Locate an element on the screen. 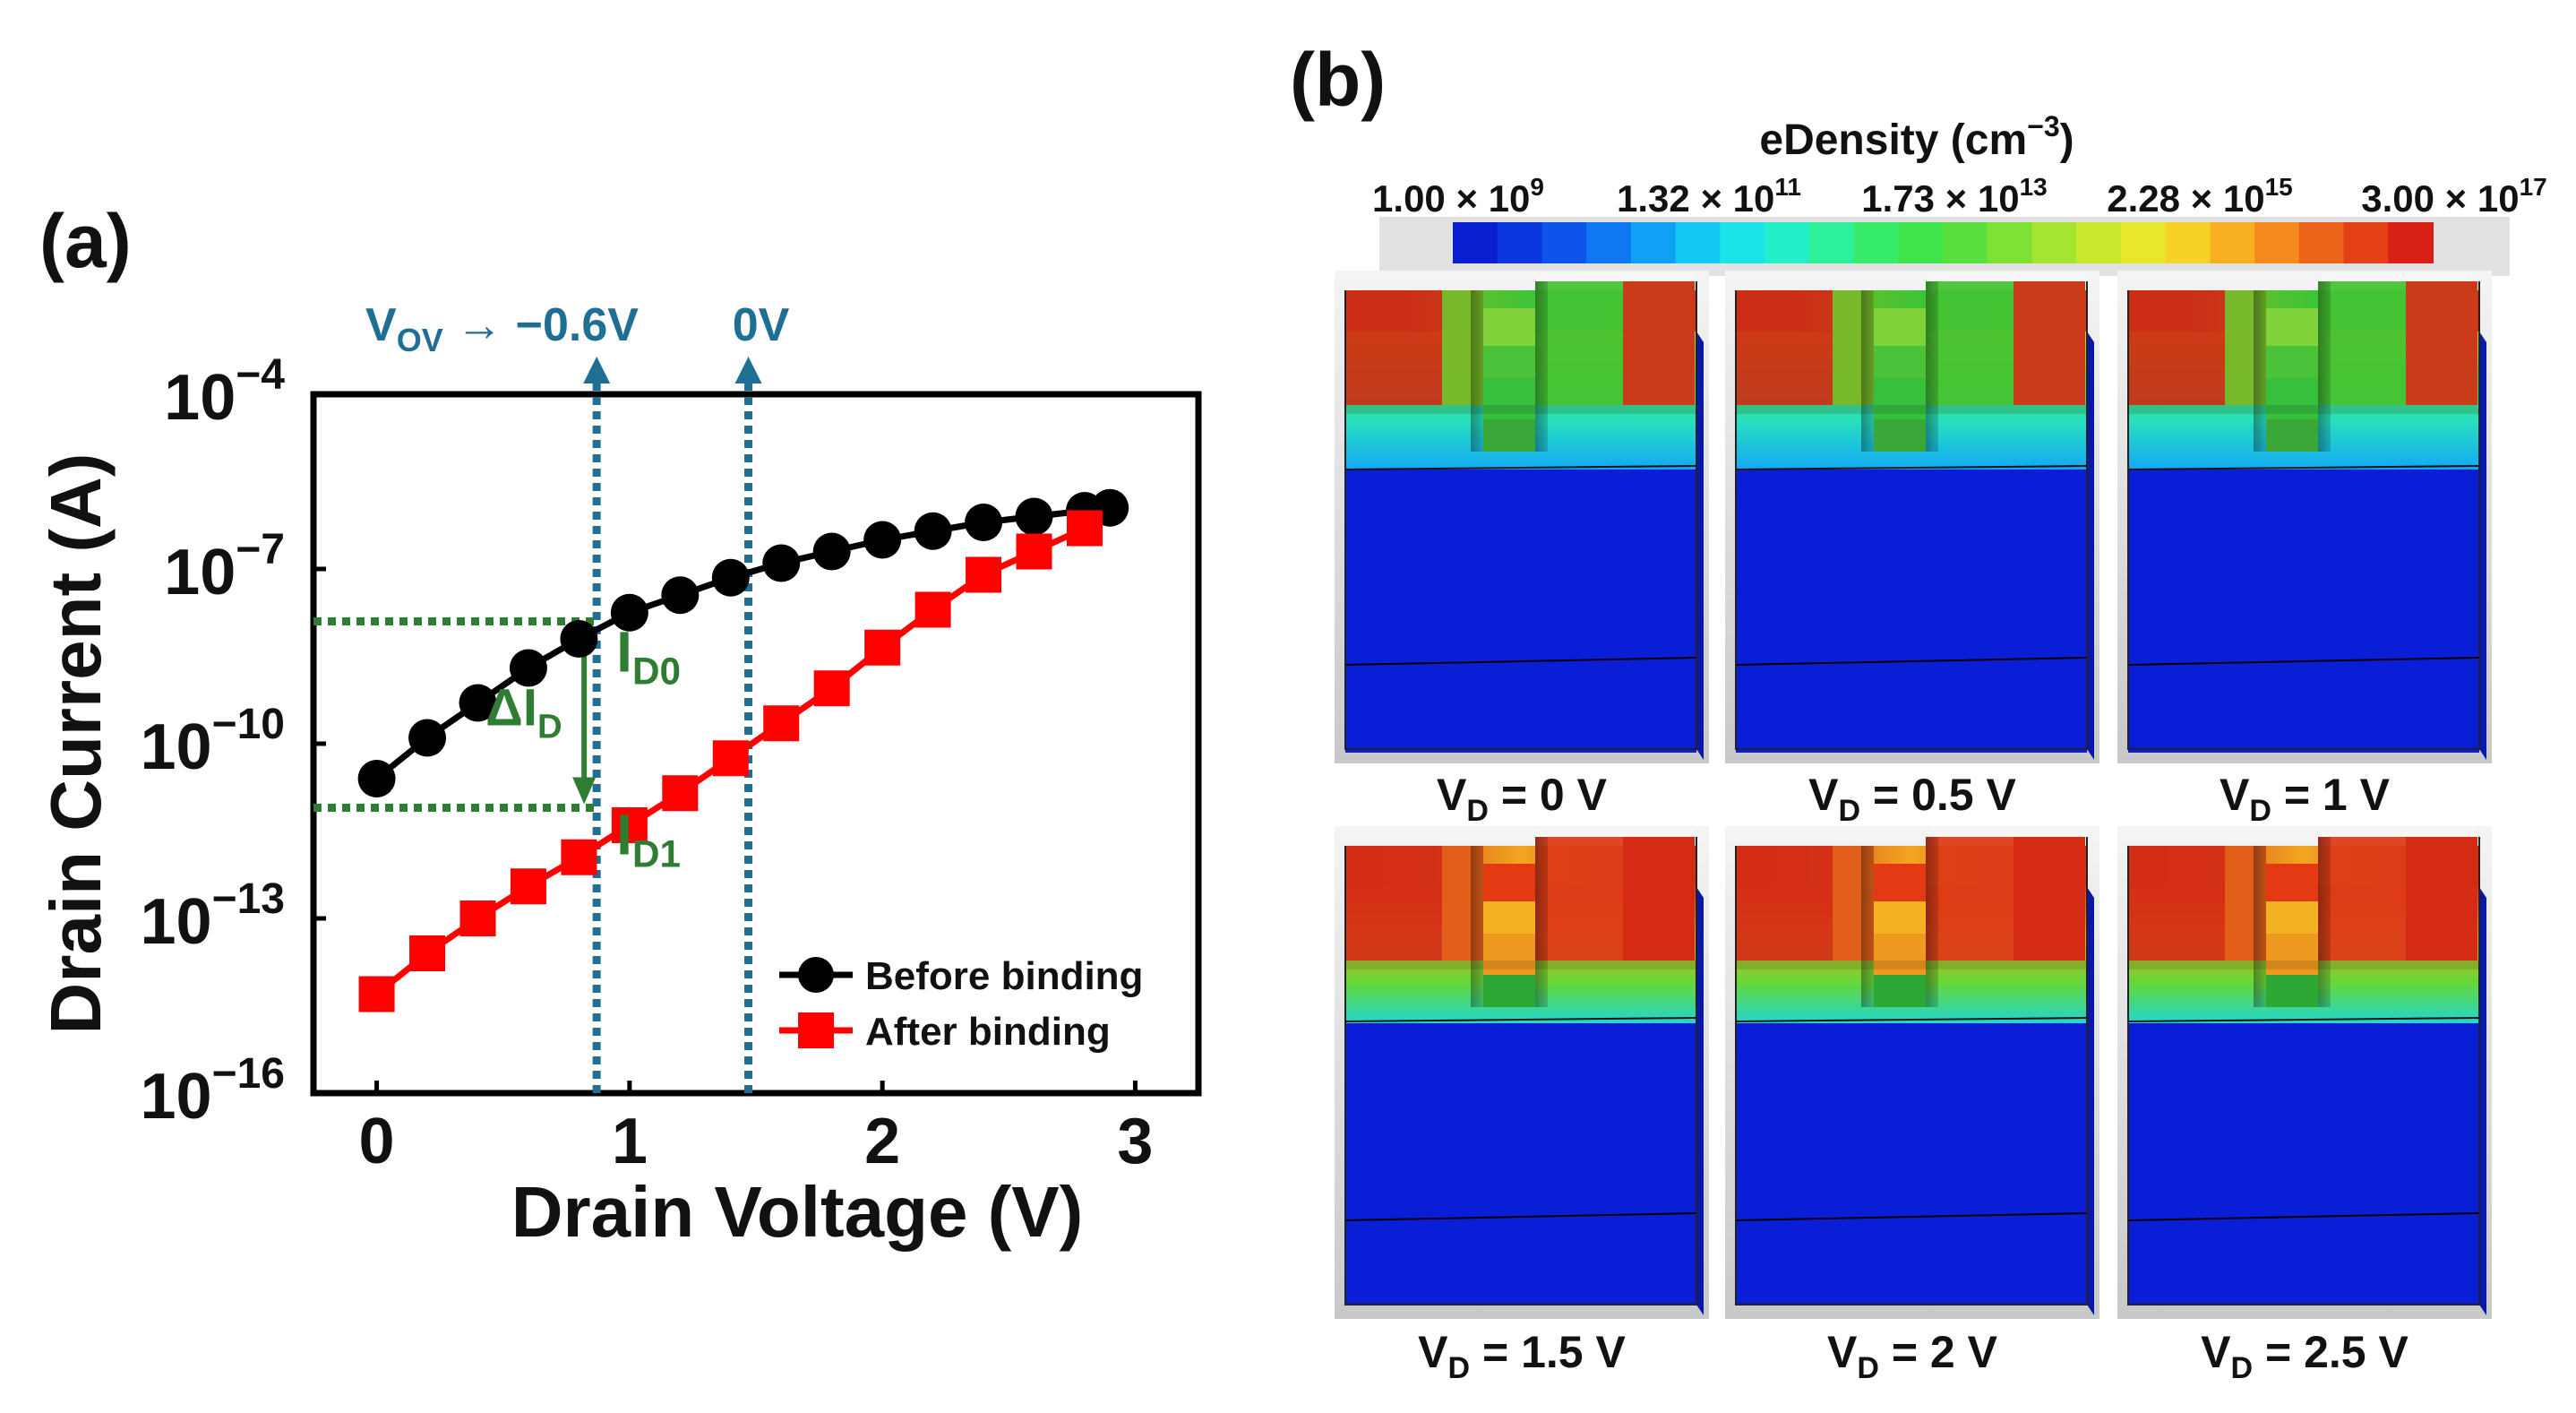 The image size is (2576, 1413). y-tick-exponent: −16 is located at coordinates (248, 1074).